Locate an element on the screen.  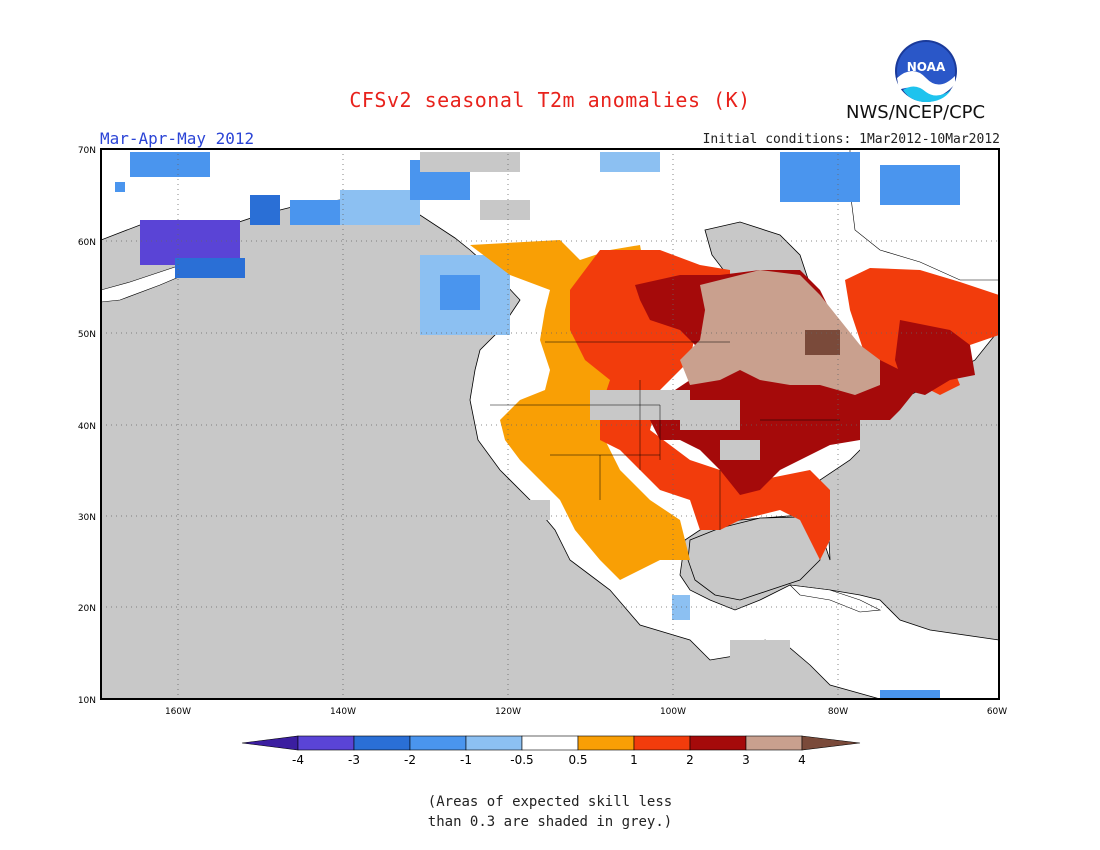
colorbar-tick-label: 3 is located at coordinates (746, 760).